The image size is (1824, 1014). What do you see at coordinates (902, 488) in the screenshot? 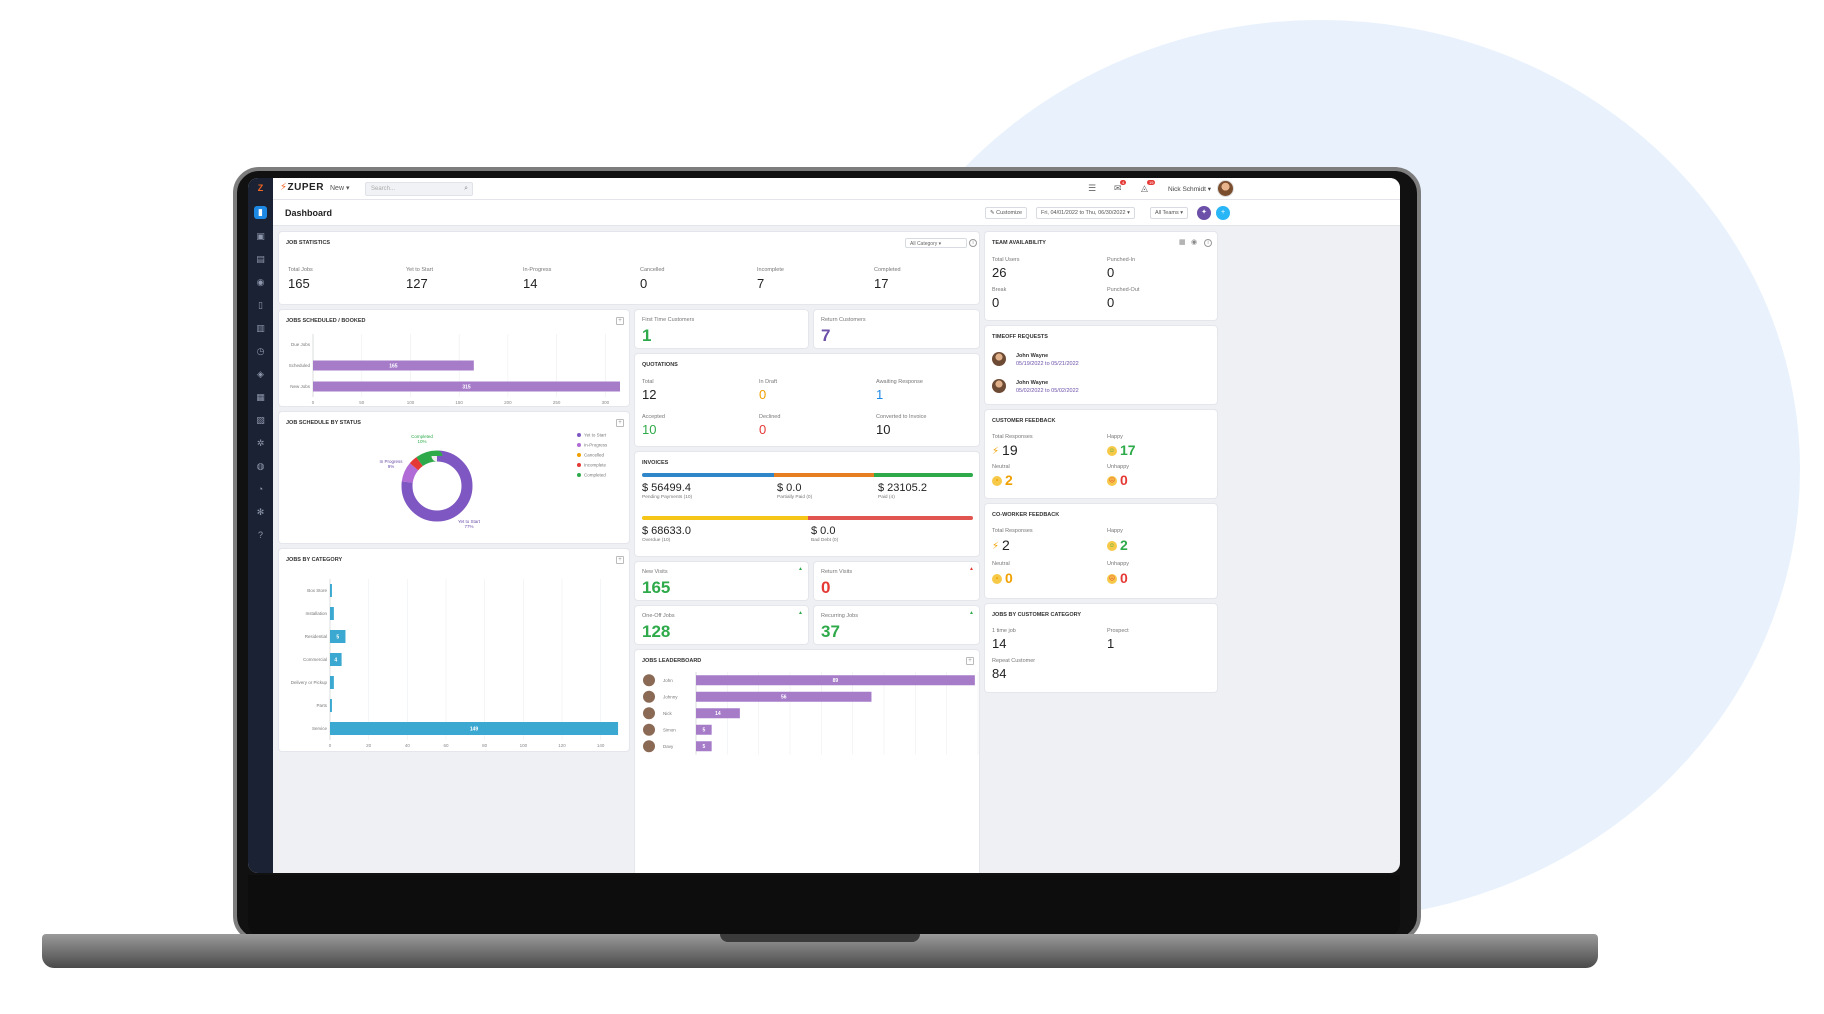
I see `invoice-amount: $ 23105.2` at bounding box center [902, 488].